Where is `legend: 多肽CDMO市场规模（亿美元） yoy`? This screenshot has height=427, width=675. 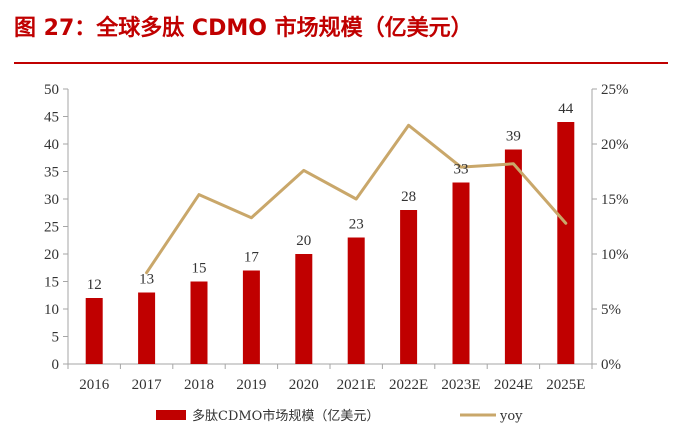
legend: 多肽CDMO市场规模（亿美元） yoy is located at coordinates (339, 416).